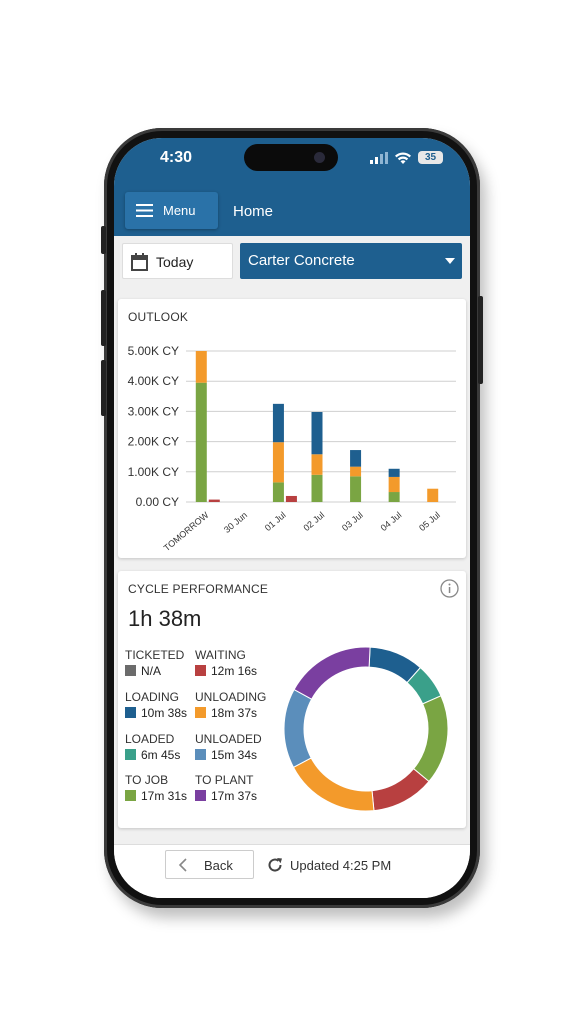 Image resolution: width=583 pixels, height=1036 pixels. I want to click on hamburger-icon, so click(144, 210).